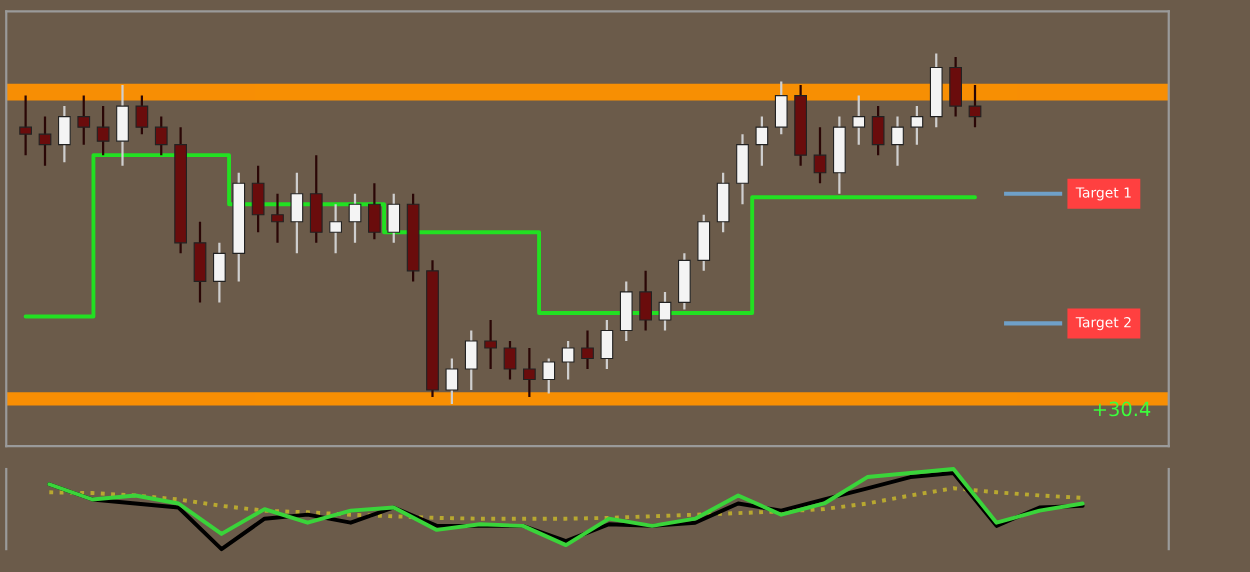 The width and height of the screenshot is (1250, 572). Describe the element at coordinates (1122, 409) in the screenshot. I see `text: +30.4` at that location.